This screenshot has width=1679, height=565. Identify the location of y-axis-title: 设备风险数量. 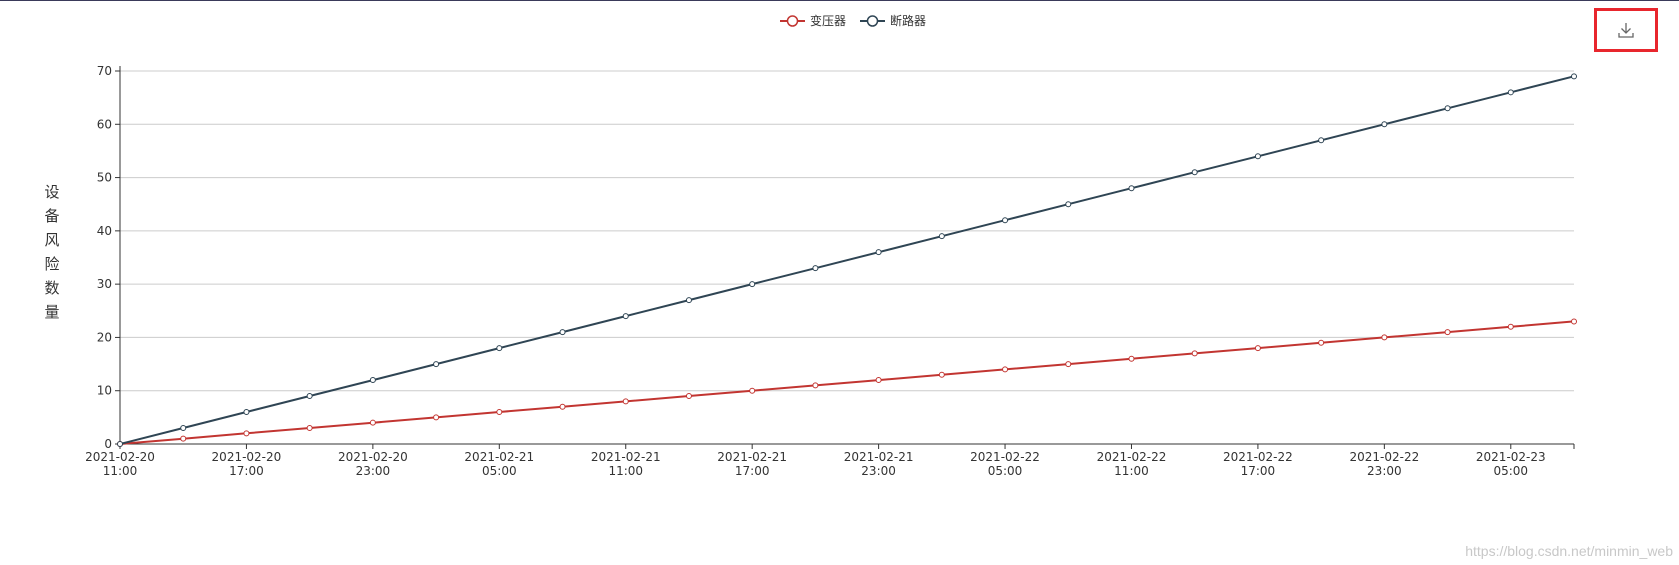
(52, 252).